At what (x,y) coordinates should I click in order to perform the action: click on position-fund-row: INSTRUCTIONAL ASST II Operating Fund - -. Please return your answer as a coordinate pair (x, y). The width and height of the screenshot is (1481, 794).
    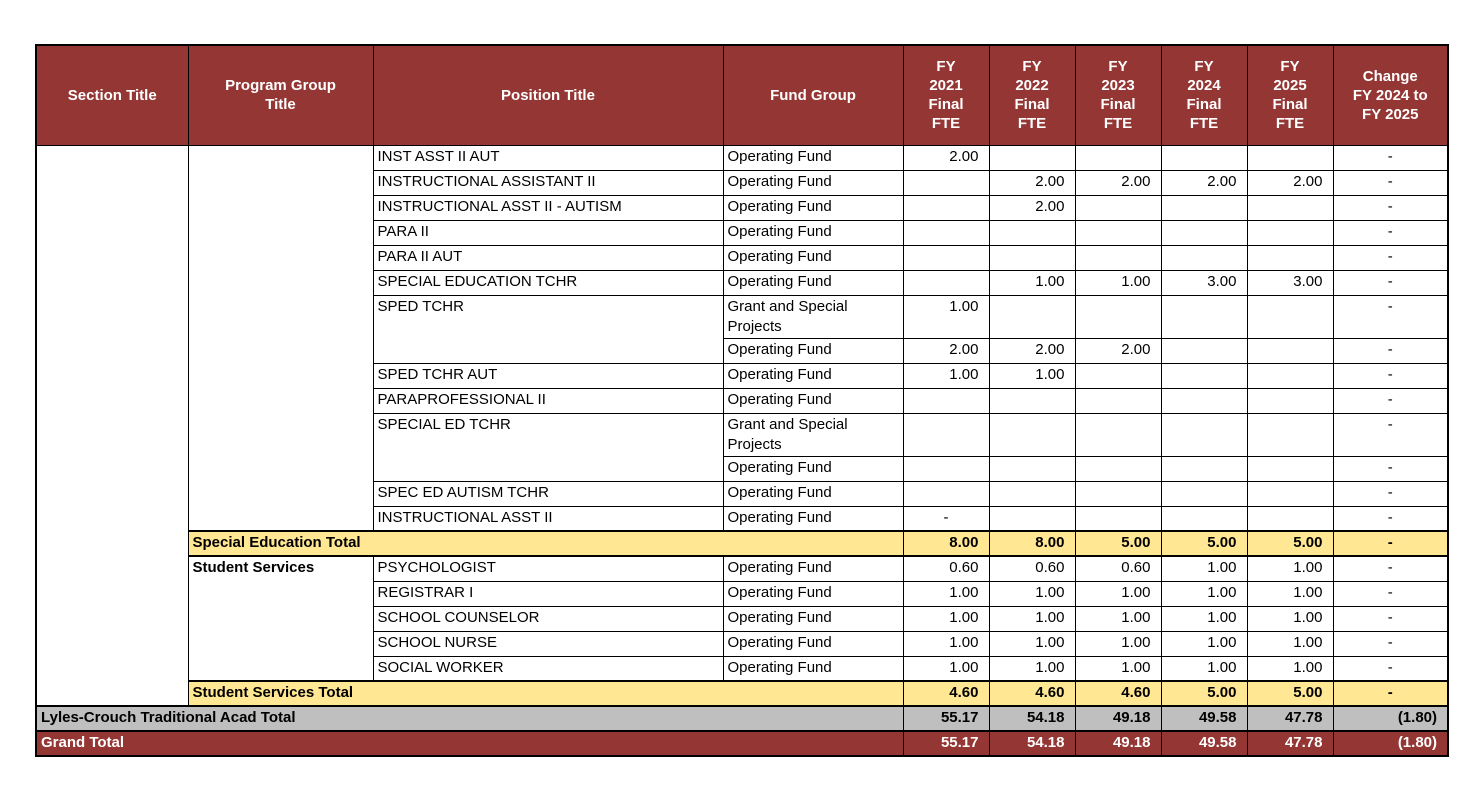
    Looking at the image, I should click on (742, 518).